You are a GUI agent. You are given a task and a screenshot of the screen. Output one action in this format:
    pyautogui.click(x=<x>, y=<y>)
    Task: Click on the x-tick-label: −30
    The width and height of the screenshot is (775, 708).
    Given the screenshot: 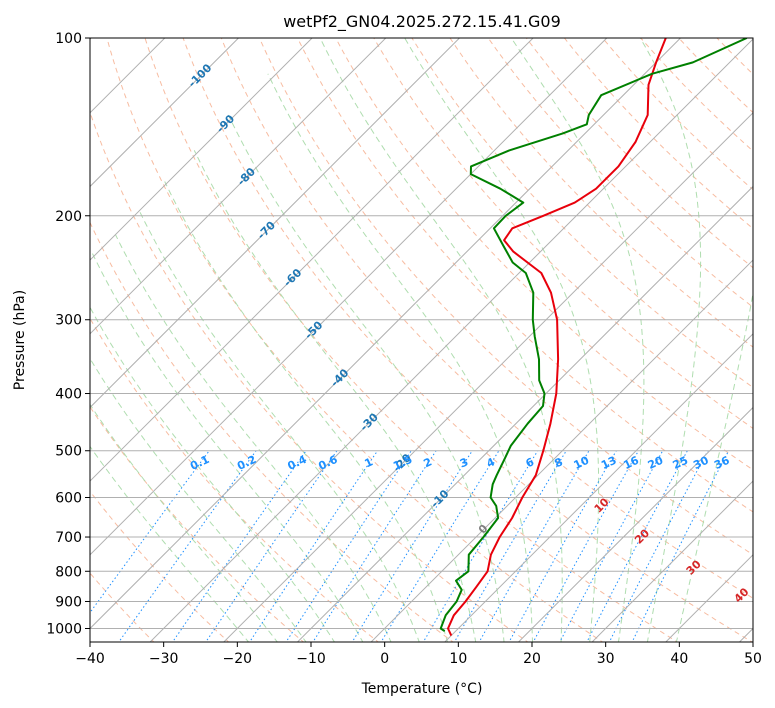 What is the action you would take?
    pyautogui.click(x=164, y=659)
    